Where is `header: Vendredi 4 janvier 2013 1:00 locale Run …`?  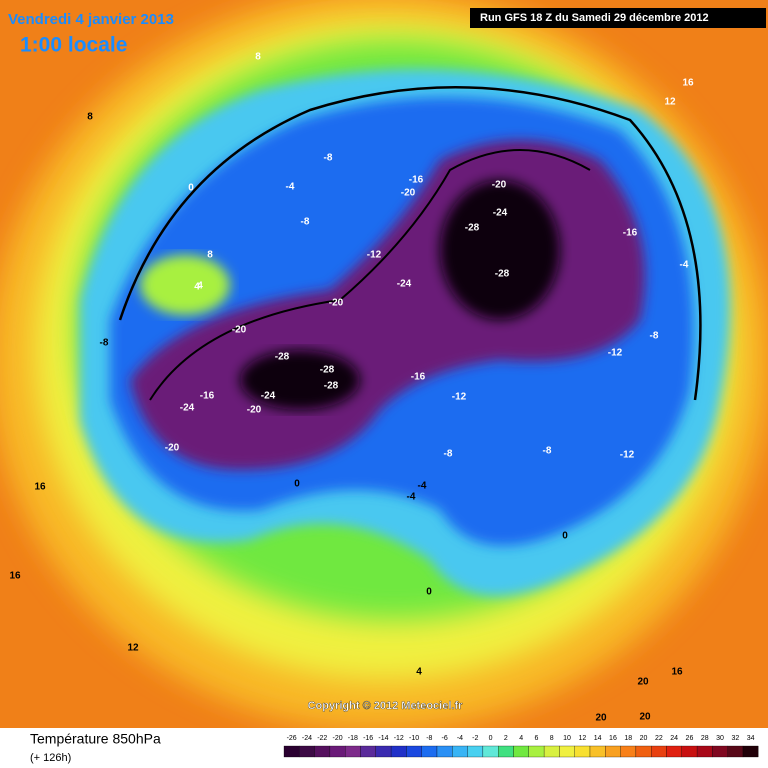 header: Vendredi 4 janvier 2013 1:00 locale Run … is located at coordinates (387, 32).